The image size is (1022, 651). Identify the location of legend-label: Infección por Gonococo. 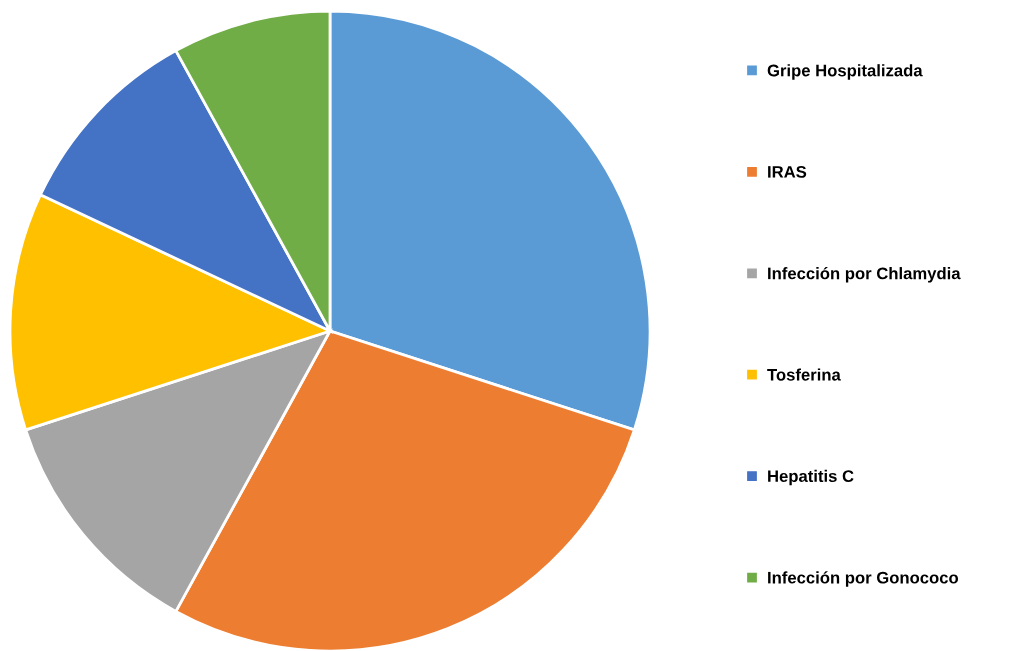
(863, 579).